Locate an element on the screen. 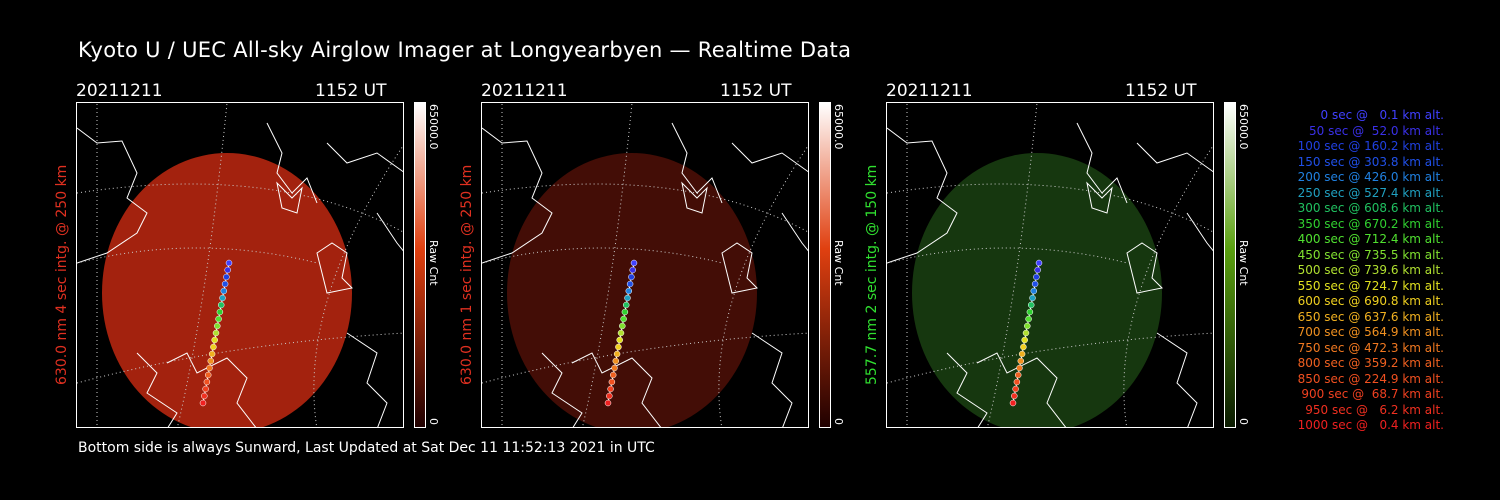 The width and height of the screenshot is (1500, 500). legend-item: 600 sec @ 690.8 km alt. is located at coordinates (1370, 301).